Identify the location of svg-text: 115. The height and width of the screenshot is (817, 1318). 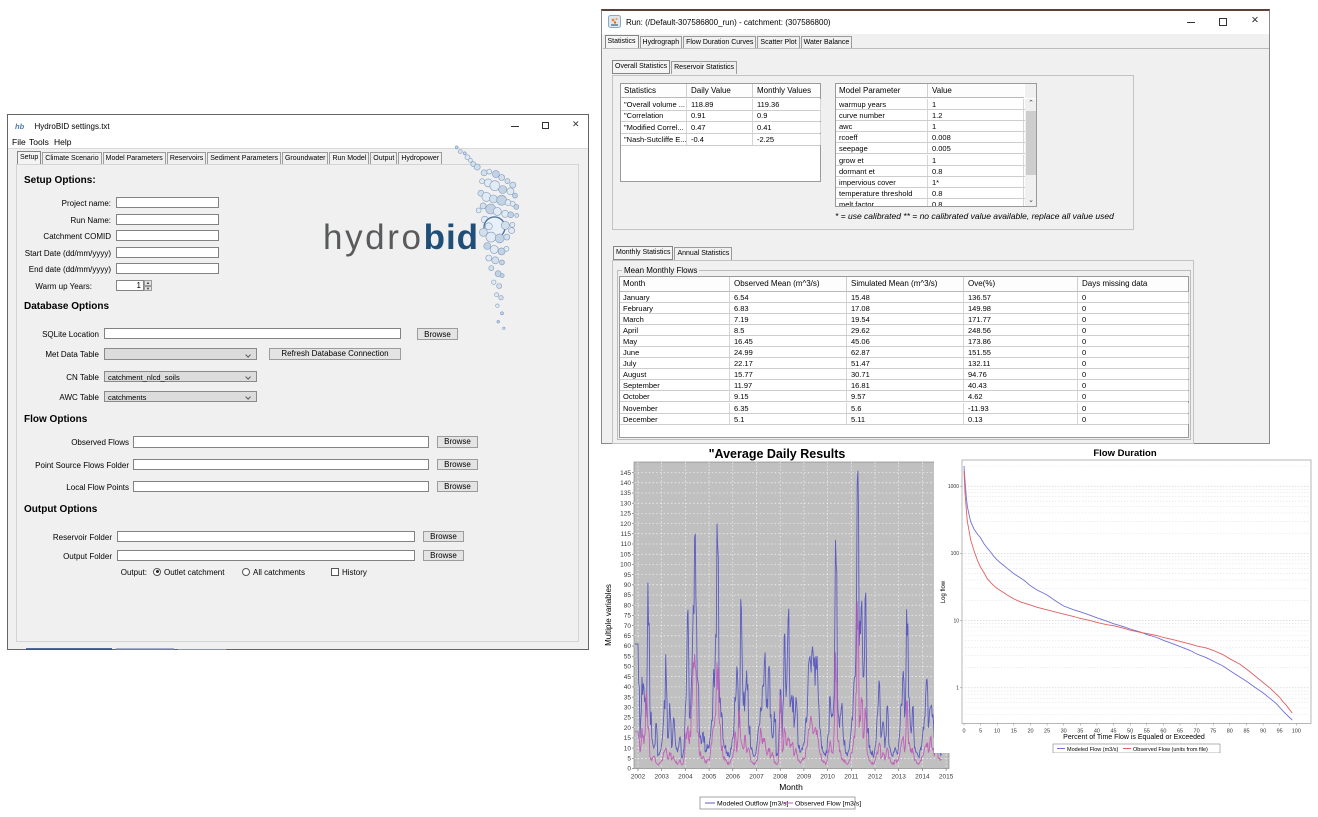
(626, 534).